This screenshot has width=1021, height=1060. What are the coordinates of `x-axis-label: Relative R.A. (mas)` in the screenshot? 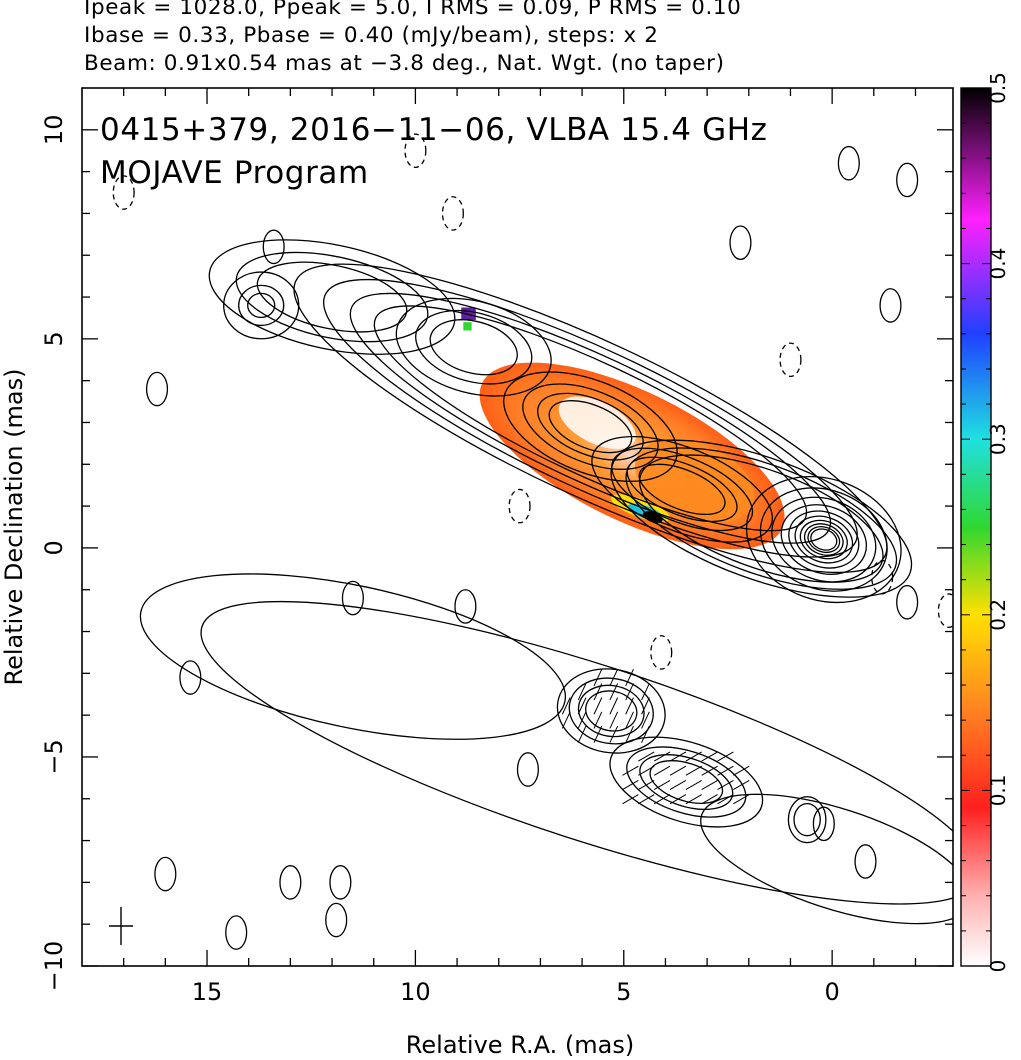 It's located at (520, 1045).